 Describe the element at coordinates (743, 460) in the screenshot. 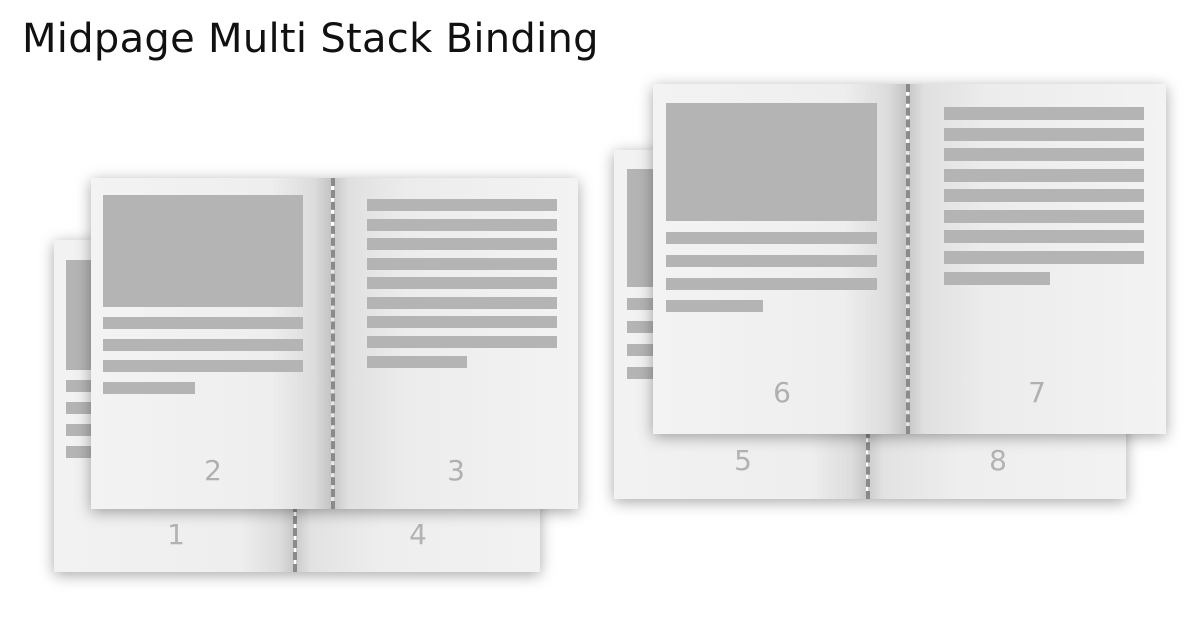

I see `page-number: 5` at that location.